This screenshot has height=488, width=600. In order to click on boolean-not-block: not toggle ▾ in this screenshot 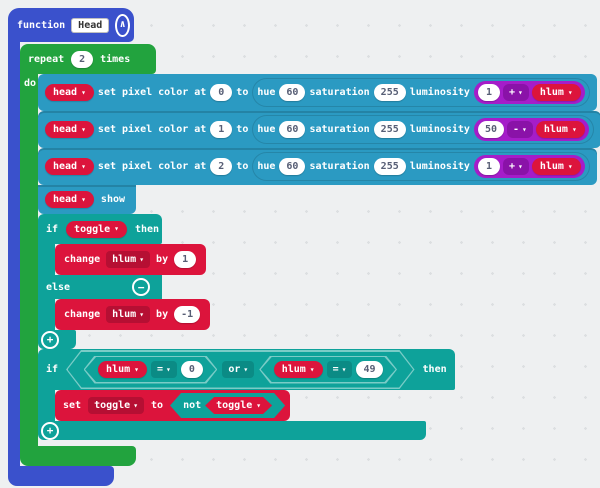, I will do `click(227, 405)`.